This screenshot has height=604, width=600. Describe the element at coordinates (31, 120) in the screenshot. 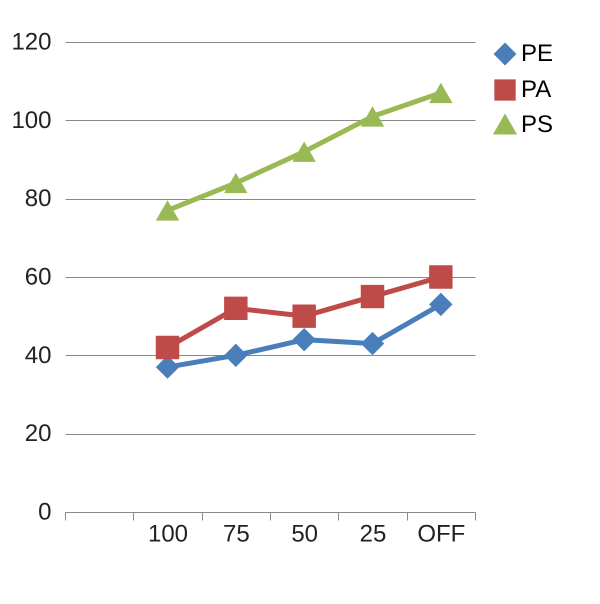

I see `y-tick-label: 100` at that location.